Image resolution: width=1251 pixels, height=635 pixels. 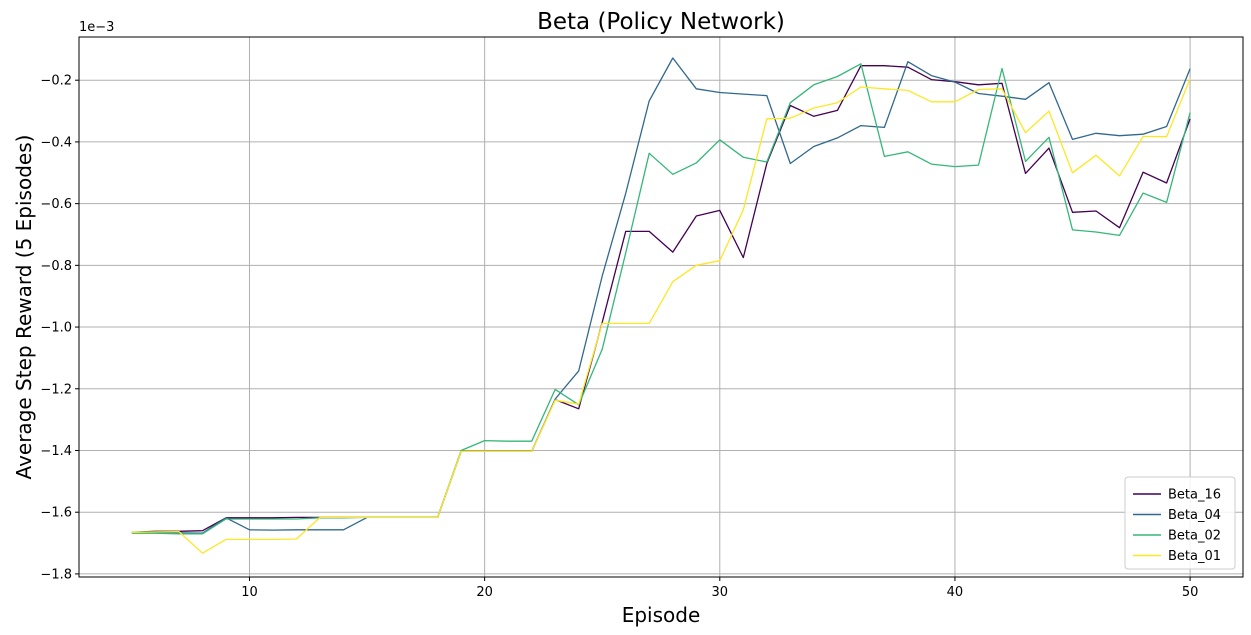 What do you see at coordinates (720, 592) in the screenshot?
I see `x-tick-label: 30` at bounding box center [720, 592].